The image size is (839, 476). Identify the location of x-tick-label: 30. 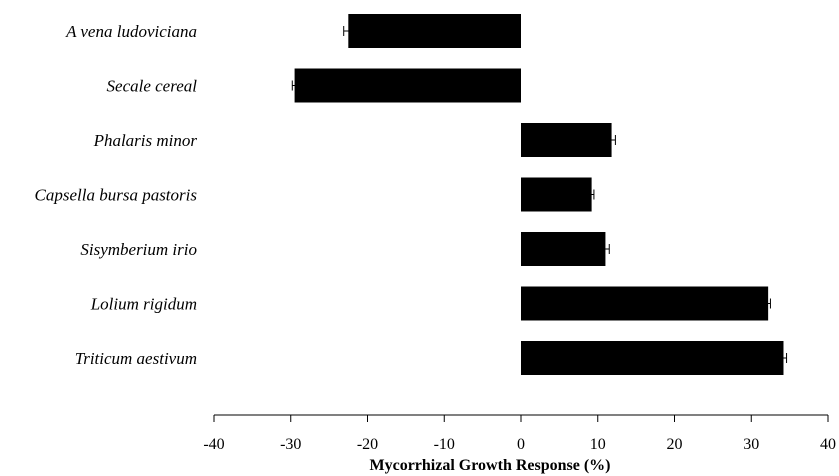
(751, 444).